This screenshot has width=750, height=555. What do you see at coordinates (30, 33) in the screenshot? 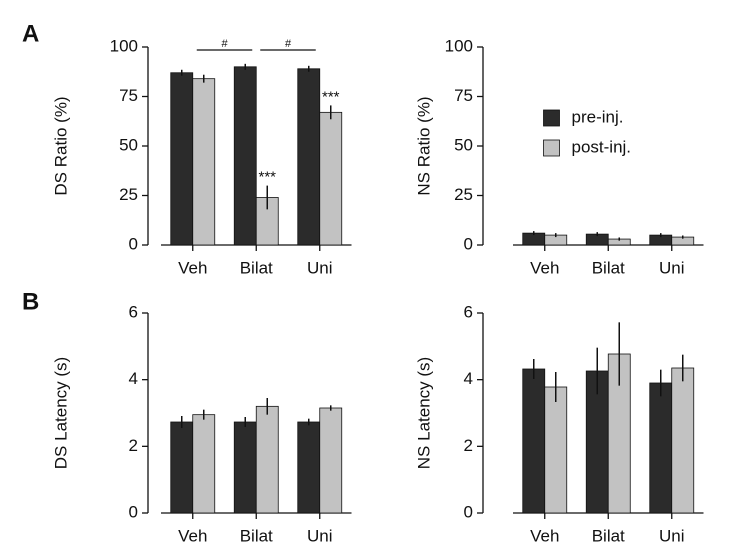
I see `panel-label: A` at bounding box center [30, 33].